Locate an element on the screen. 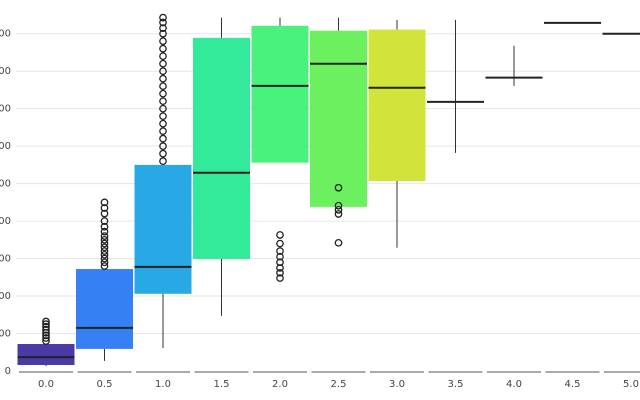 Image resolution: width=640 pixels, height=400 pixels. y-tick-label: 800 is located at coordinates (5, 71).